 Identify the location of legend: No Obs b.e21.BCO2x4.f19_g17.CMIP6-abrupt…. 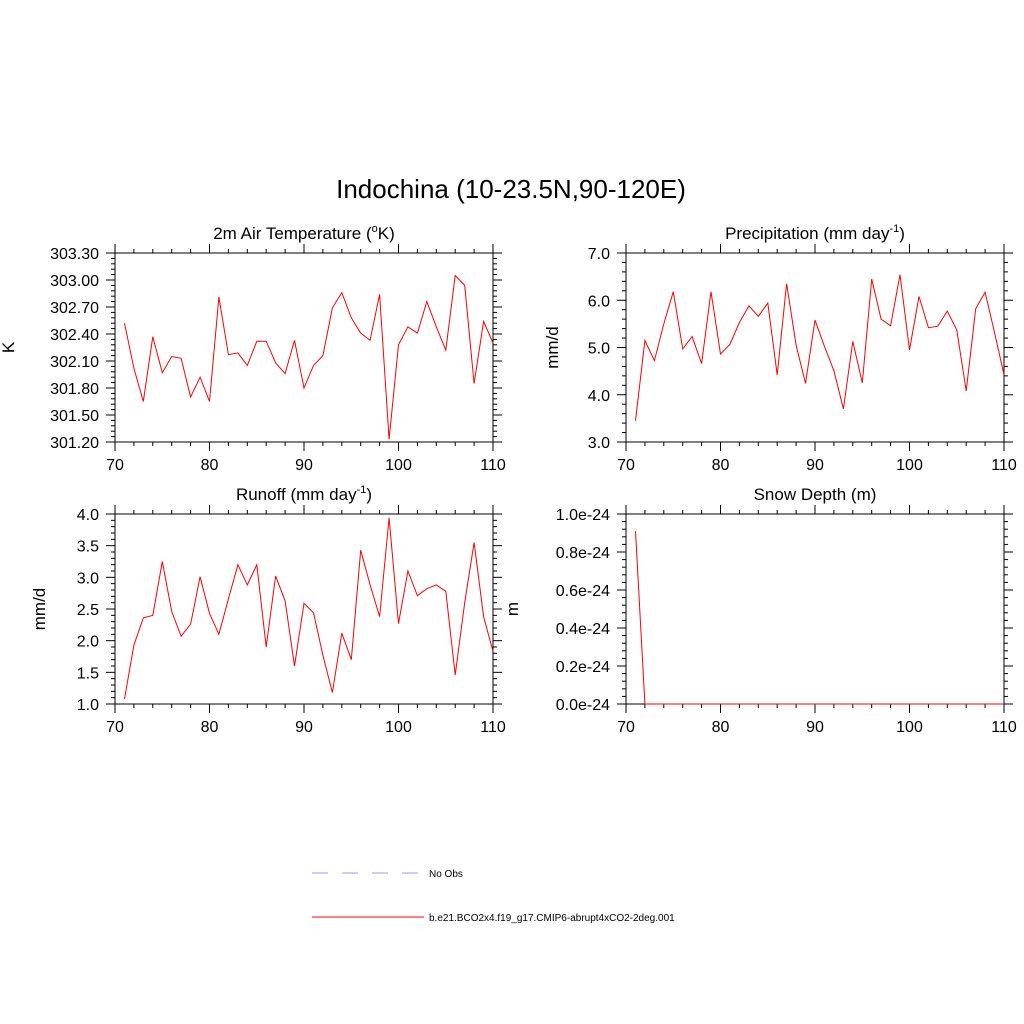
(493, 896).